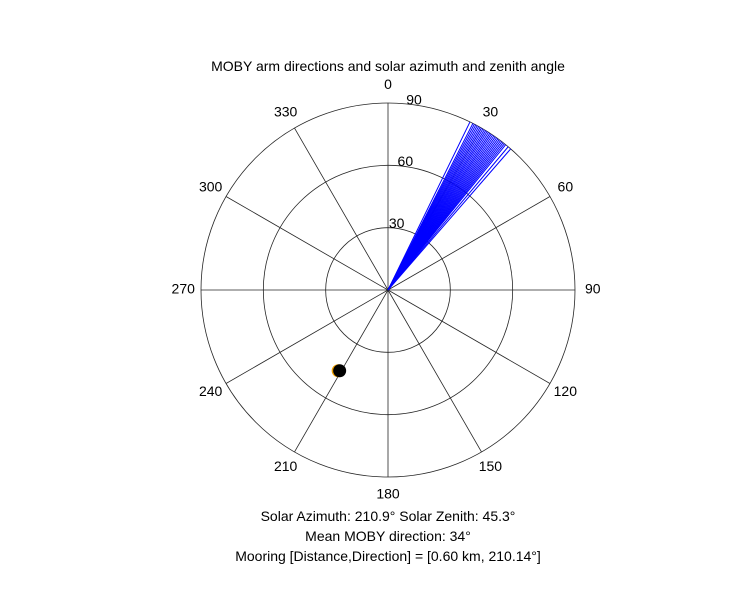 Image resolution: width=750 pixels, height=600 pixels. Describe the element at coordinates (388, 536) in the screenshot. I see `mean-moby-direction-text: Mean MOBY direction: 34°` at that location.